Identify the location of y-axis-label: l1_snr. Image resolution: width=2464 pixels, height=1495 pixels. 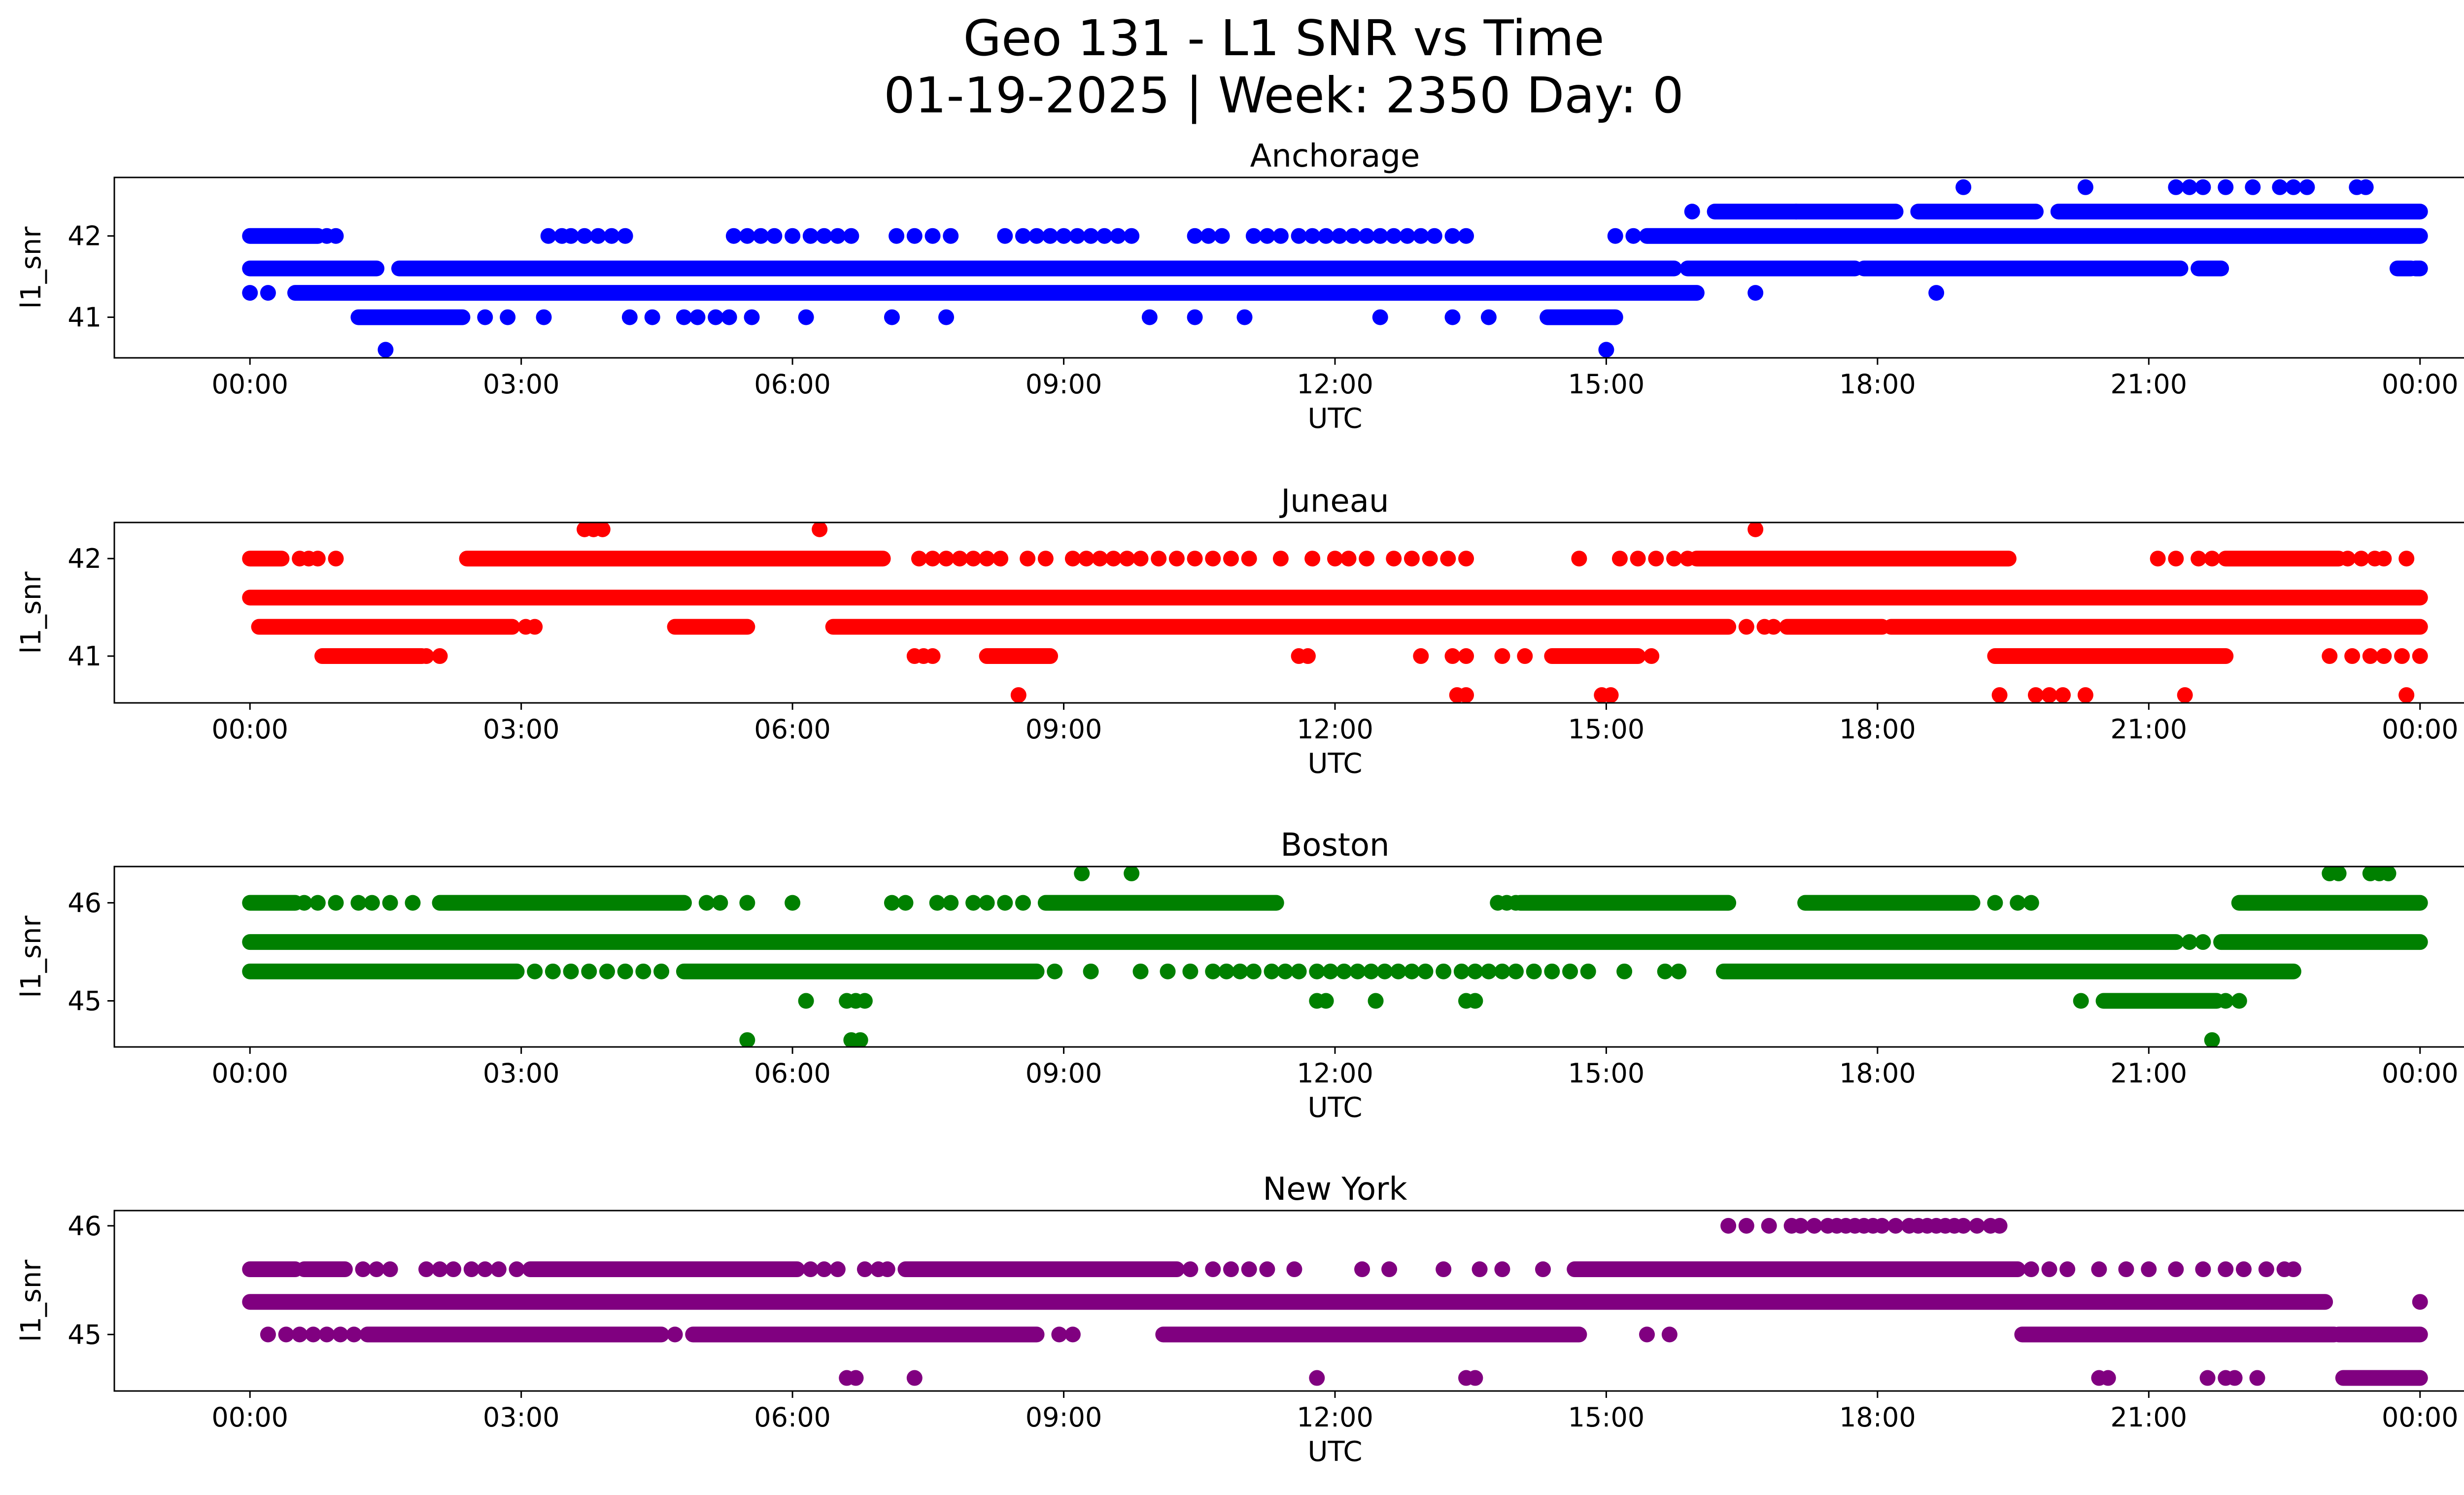
(31, 1300).